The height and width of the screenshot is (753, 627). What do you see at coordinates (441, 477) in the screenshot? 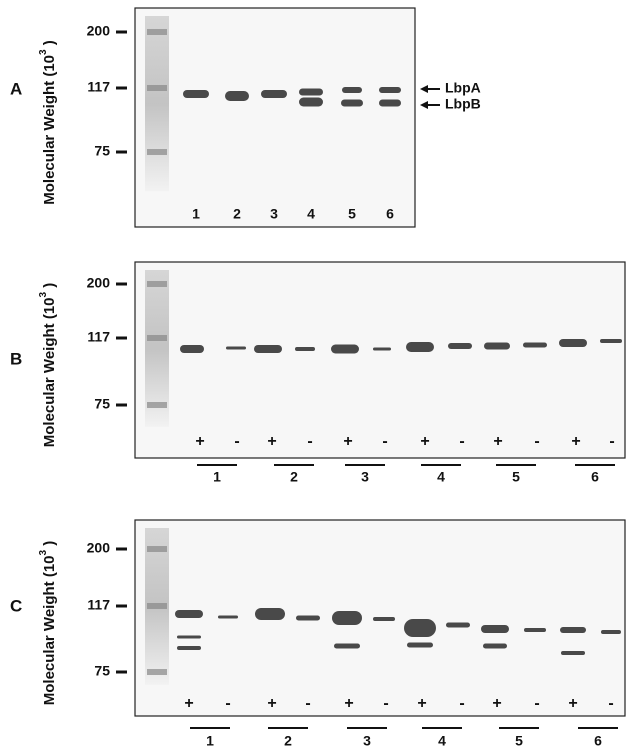
I see `lane-label: 4` at bounding box center [441, 477].